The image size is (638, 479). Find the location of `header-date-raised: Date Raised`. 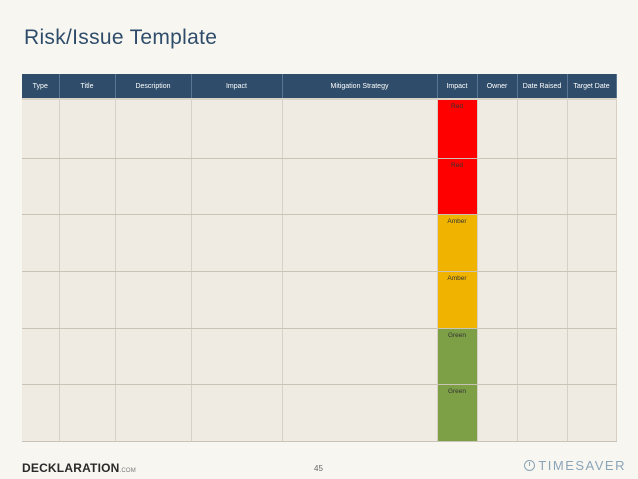

header-date-raised: Date Raised is located at coordinates (542, 87).